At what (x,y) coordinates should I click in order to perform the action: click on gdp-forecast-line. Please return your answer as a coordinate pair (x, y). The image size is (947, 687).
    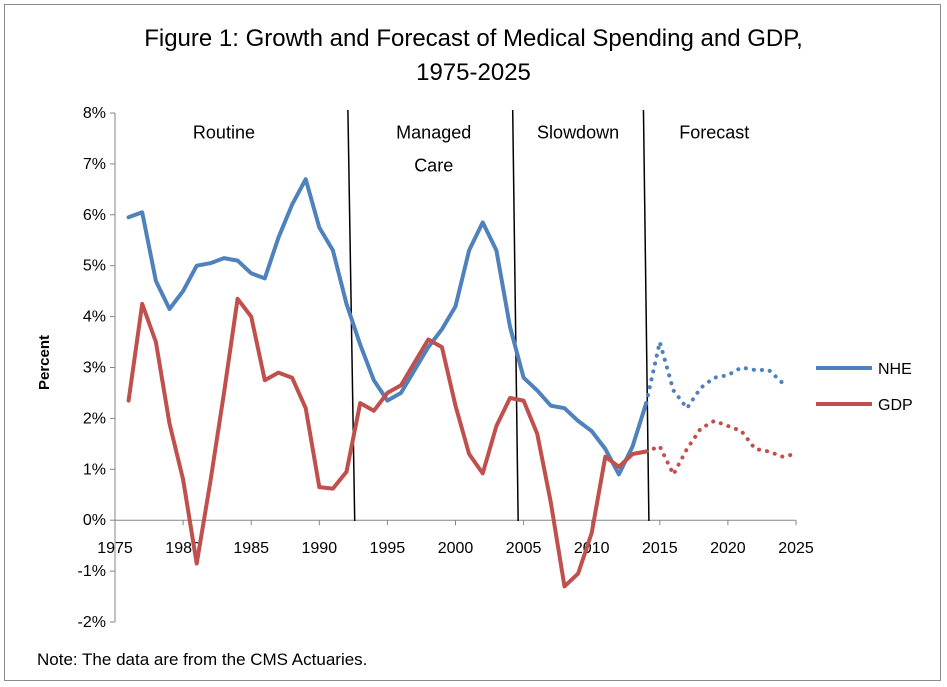
    Looking at the image, I should click on (721, 448).